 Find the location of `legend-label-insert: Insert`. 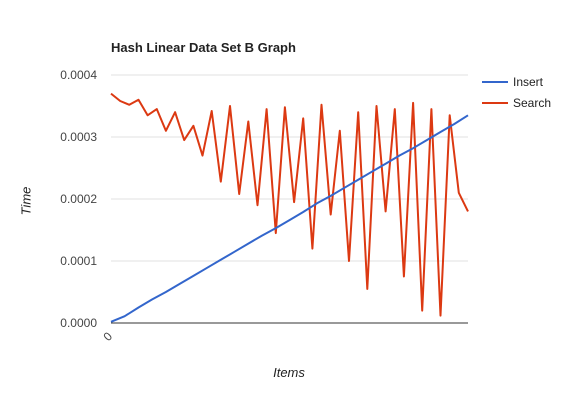

legend-label-insert: Insert is located at coordinates (528, 82).